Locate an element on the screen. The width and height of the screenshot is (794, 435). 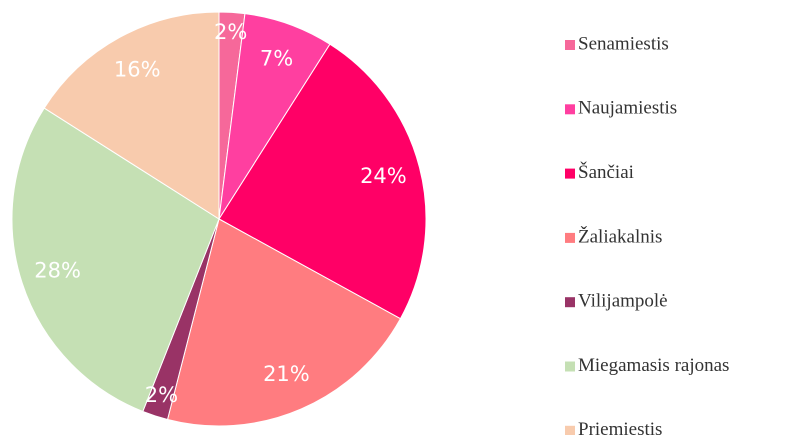
data-label: 24% is located at coordinates (383, 176).